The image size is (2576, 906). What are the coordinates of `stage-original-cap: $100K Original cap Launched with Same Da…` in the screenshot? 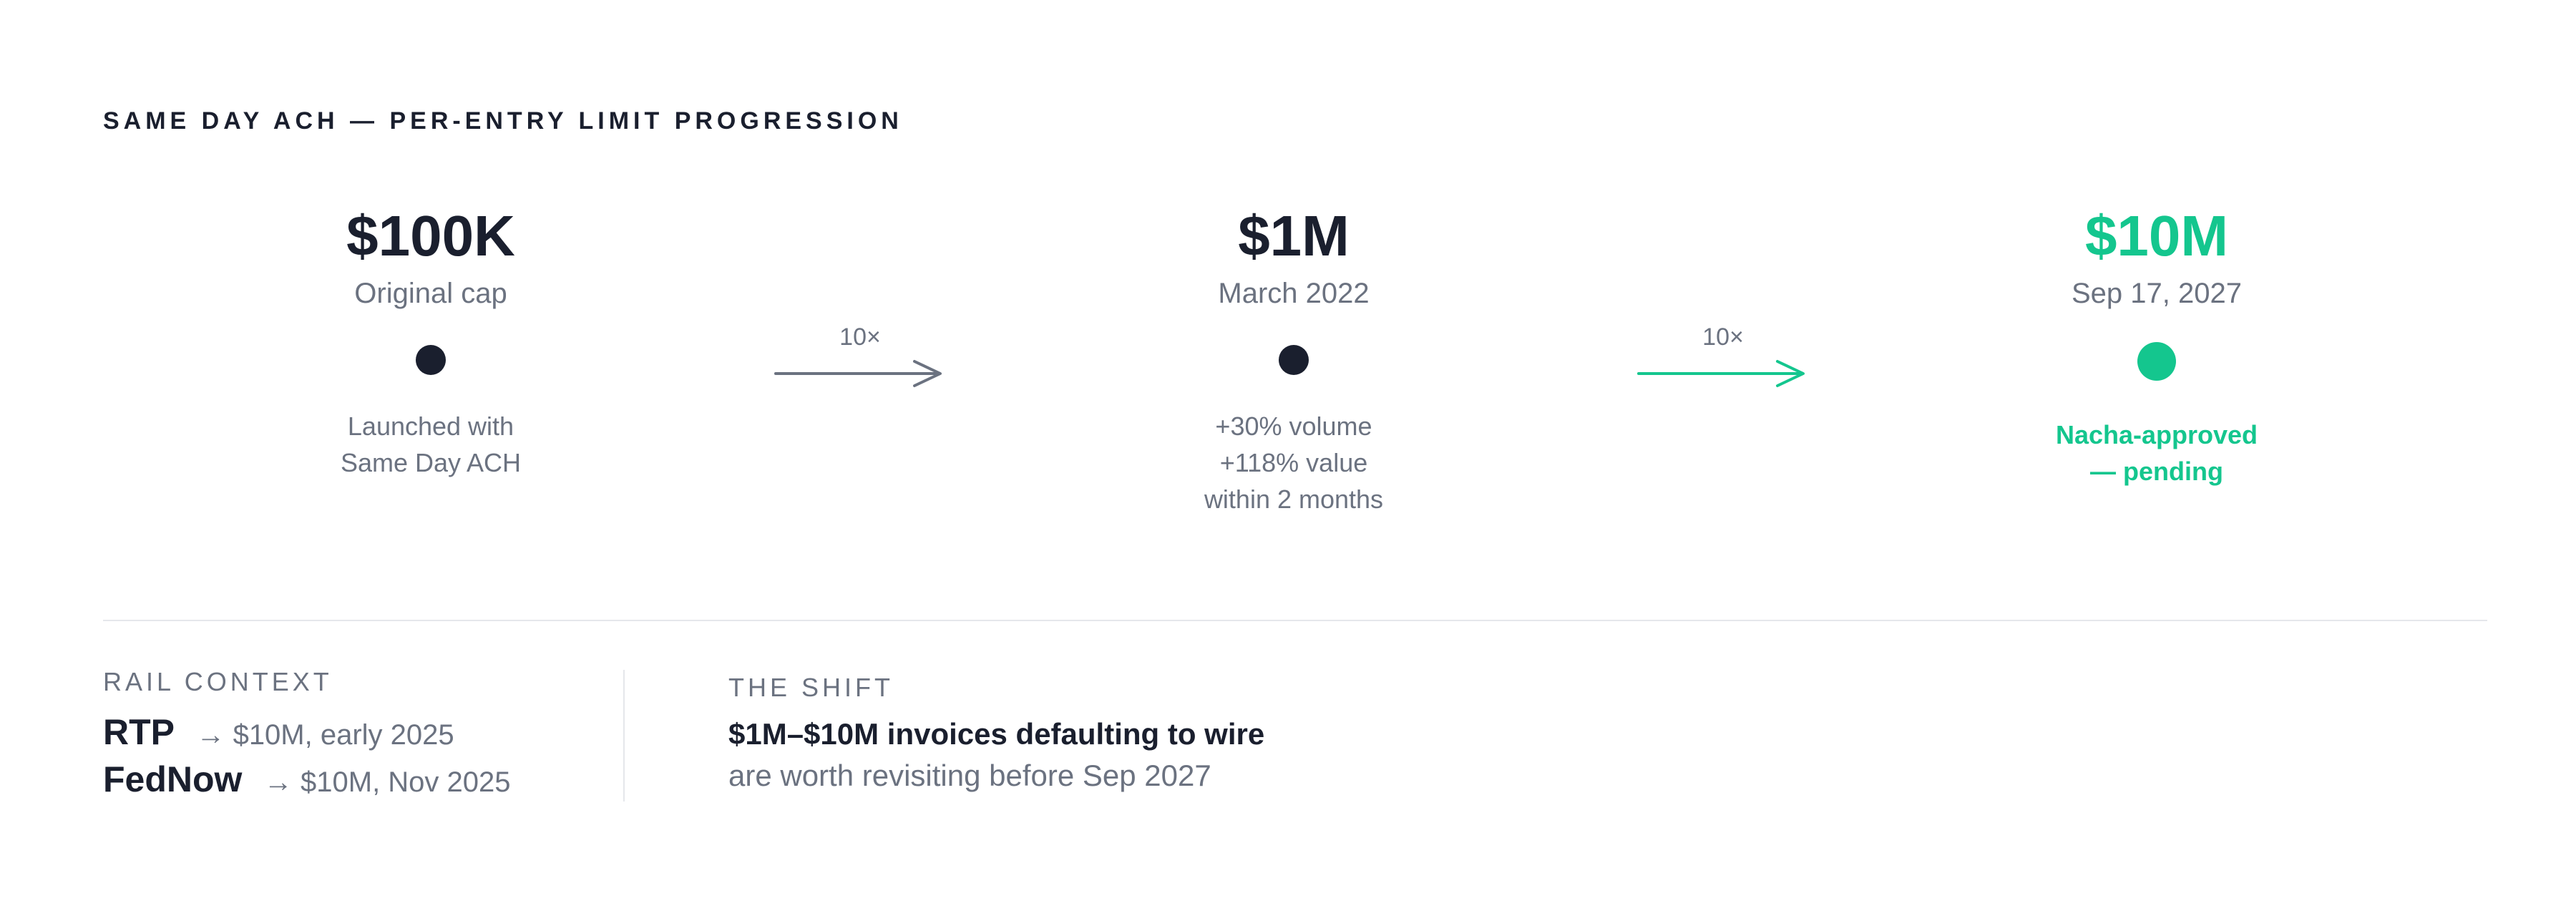 It's located at (430, 351).